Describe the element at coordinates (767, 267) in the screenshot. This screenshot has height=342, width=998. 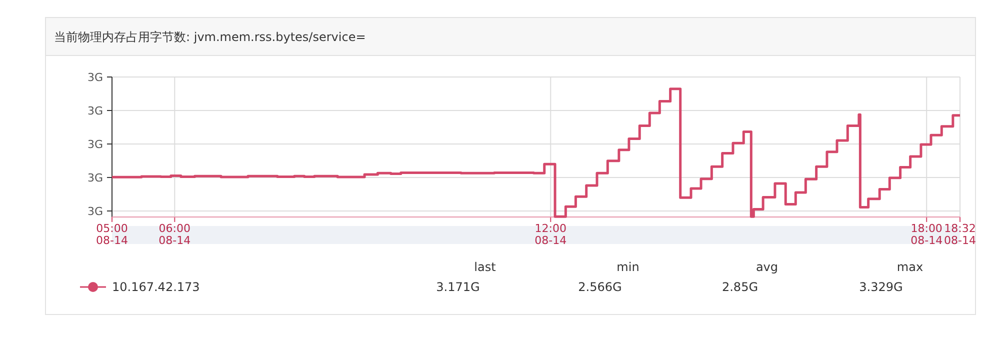
I see `text: avg` at that location.